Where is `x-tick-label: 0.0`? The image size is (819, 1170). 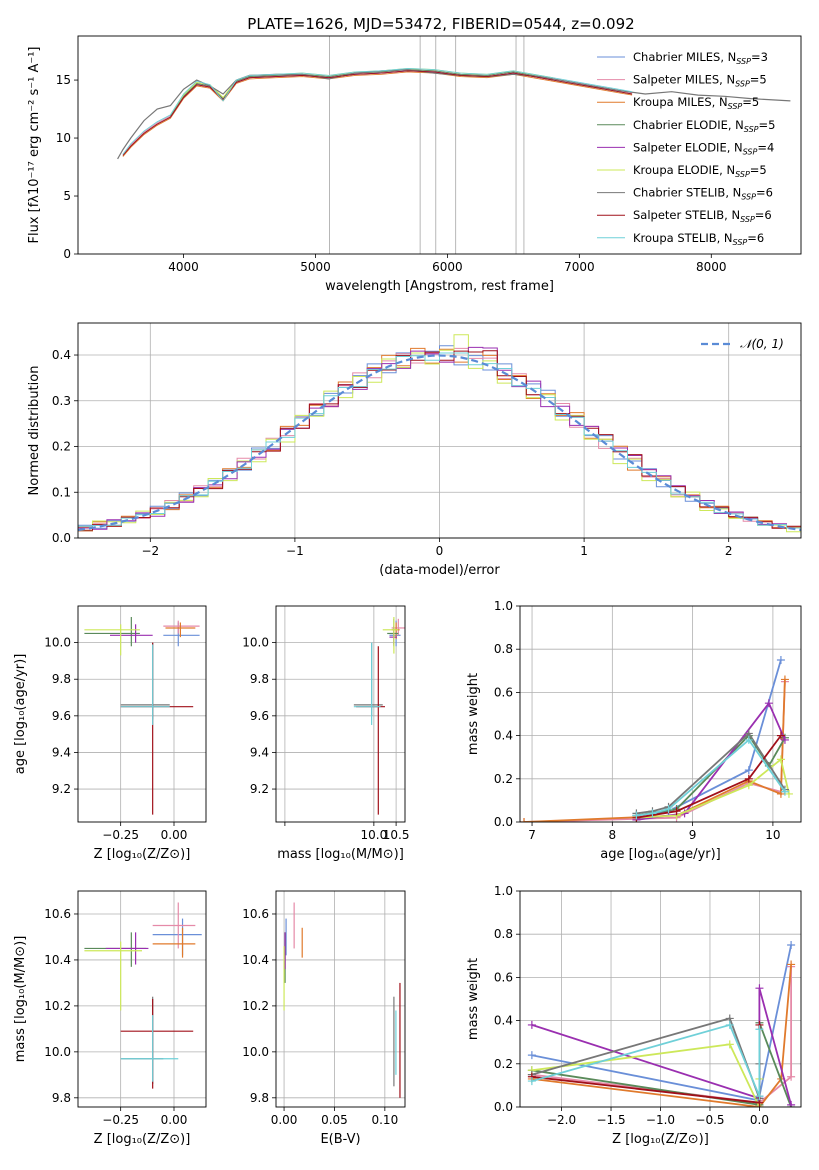
x-tick-label: 0.0 is located at coordinates (759, 1120).